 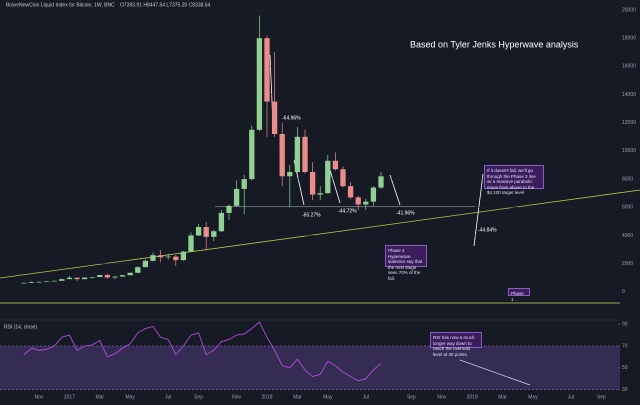 I want to click on annotation: -44.84%, so click(x=487, y=230).